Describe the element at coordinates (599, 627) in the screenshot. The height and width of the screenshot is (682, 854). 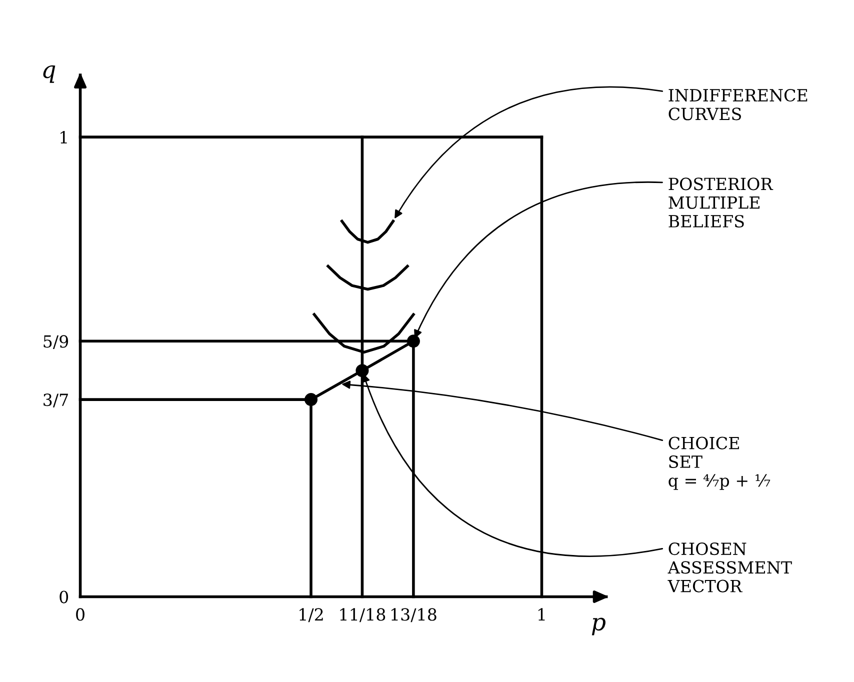
I see `x-axis-title: p` at that location.